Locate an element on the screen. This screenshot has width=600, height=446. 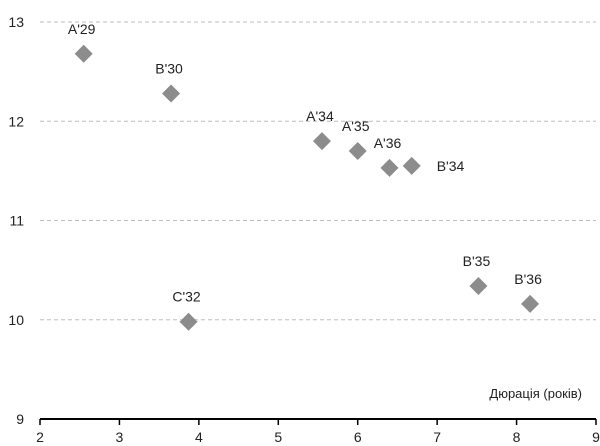
data-point-label-1: B'30 is located at coordinates (169, 68).